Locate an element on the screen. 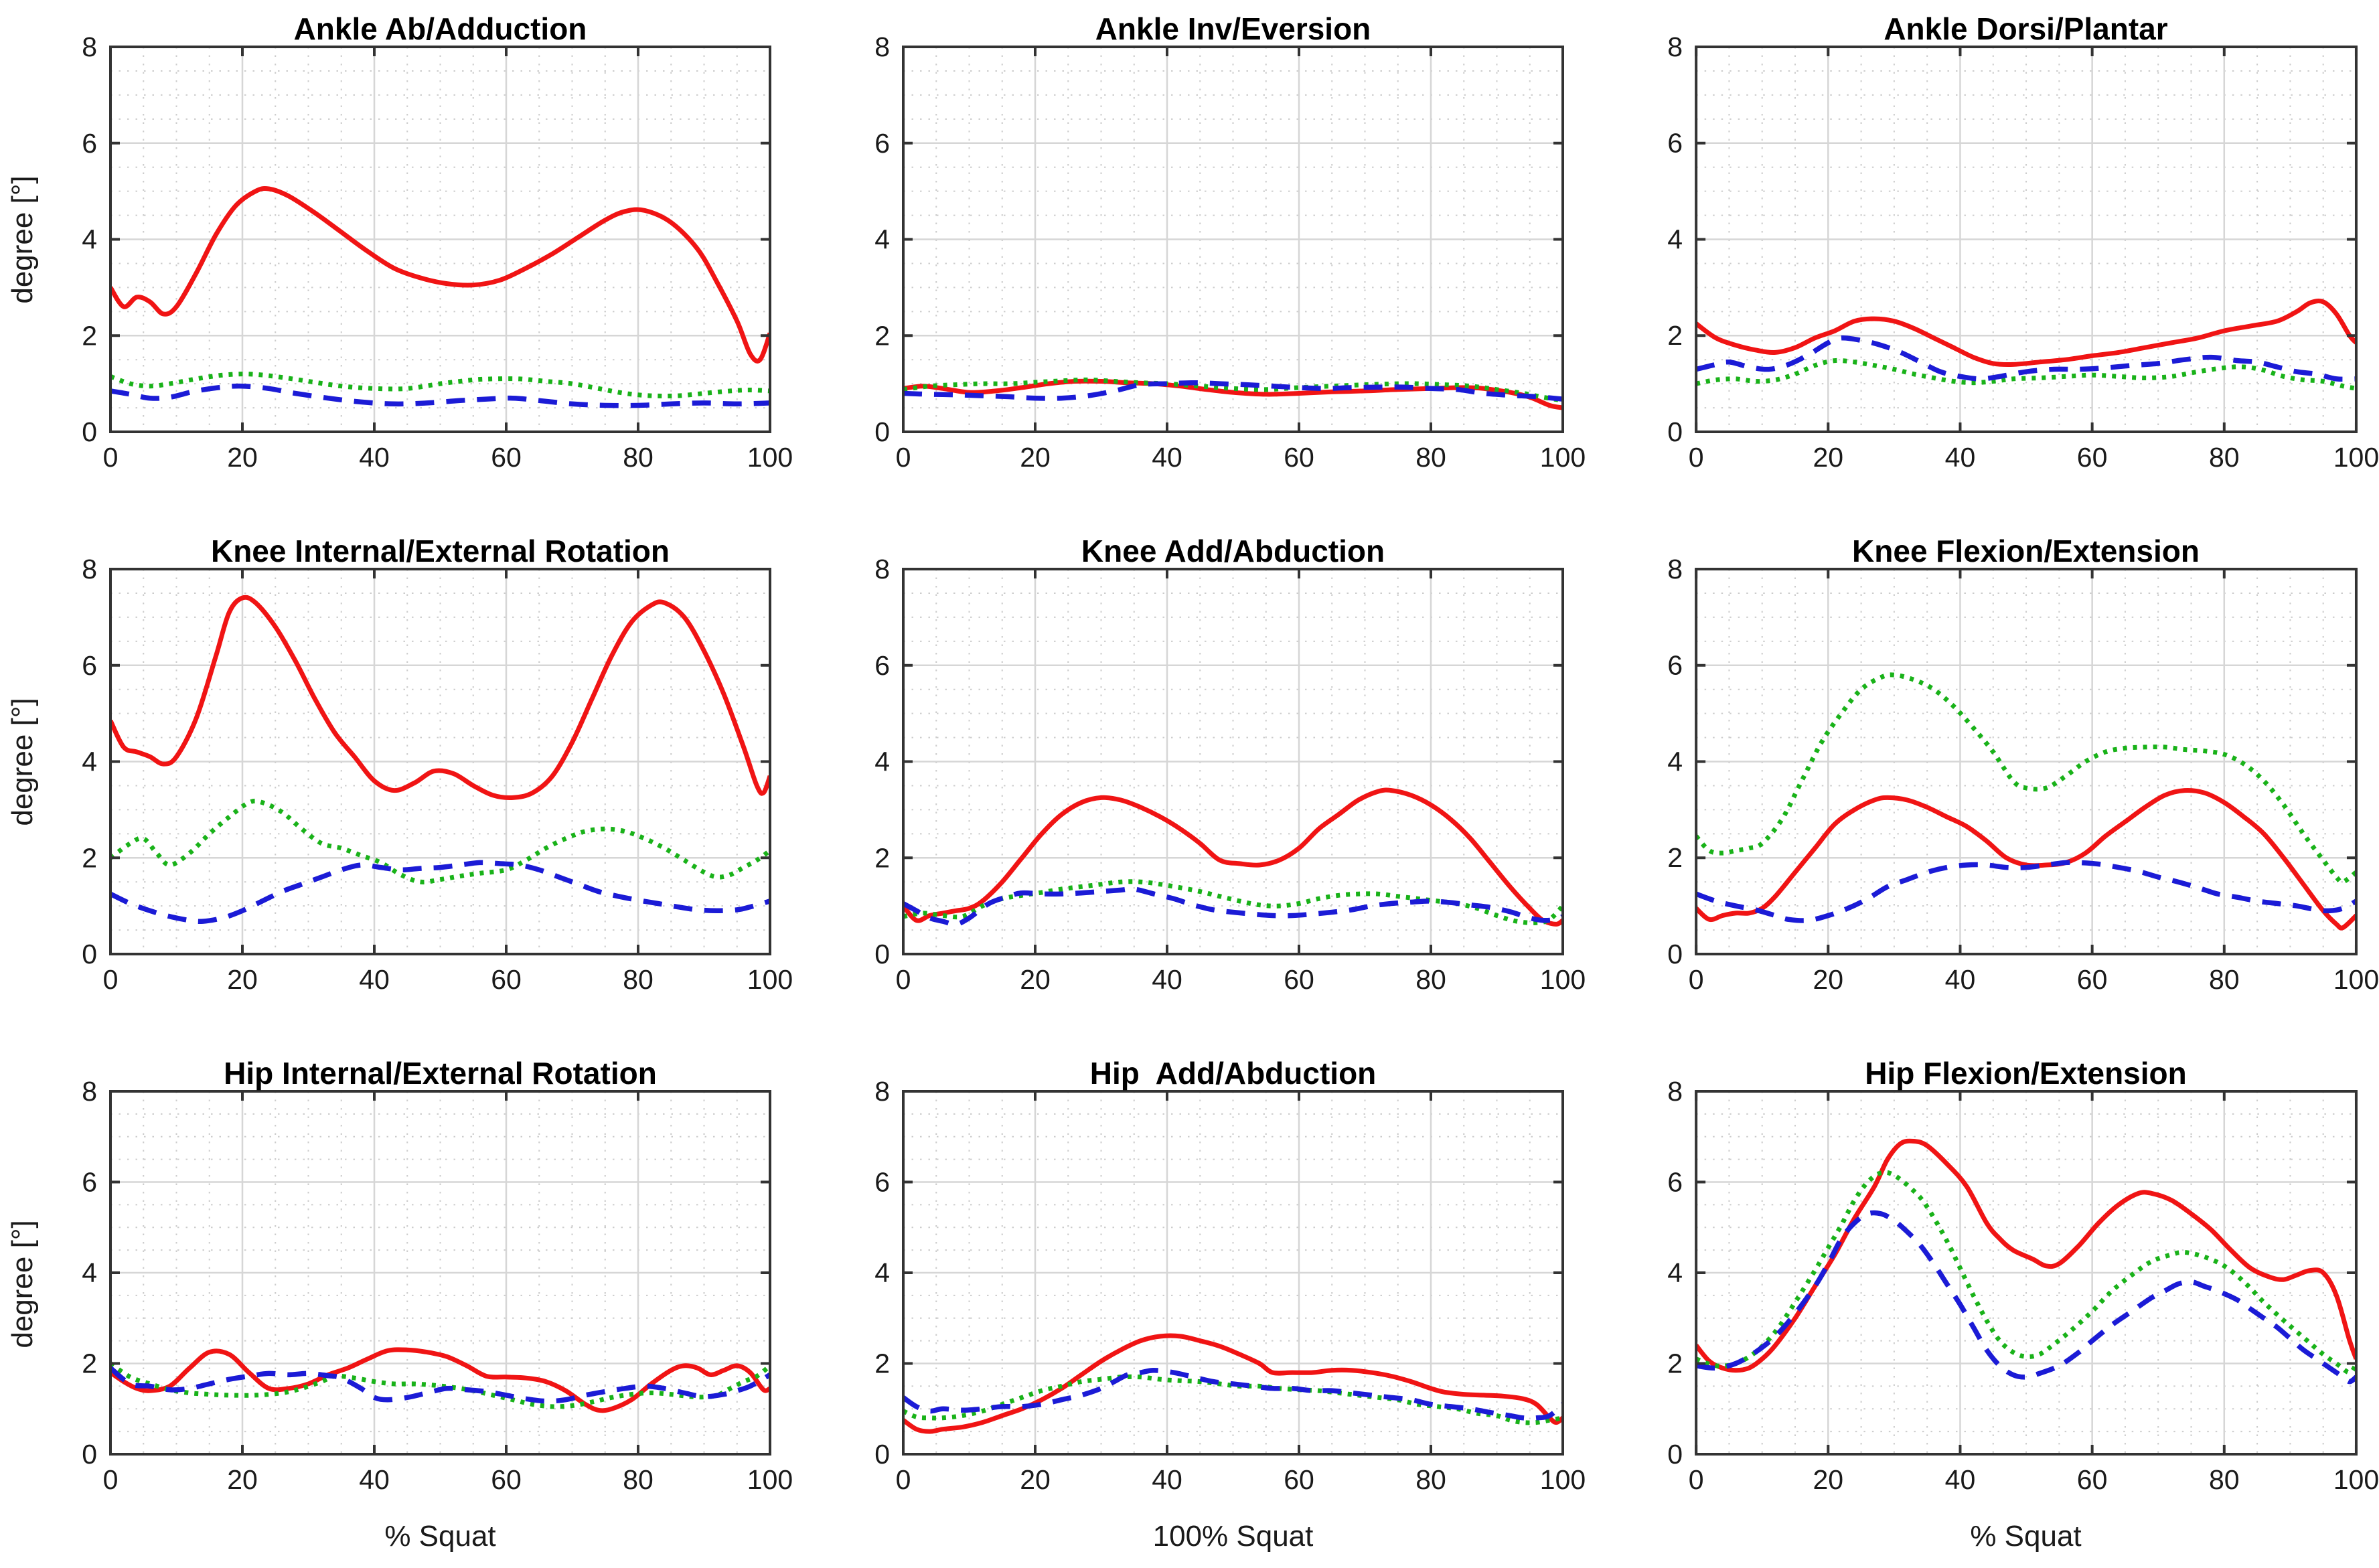 The image size is (2379, 1568). chart-canvas-hip-add-abduction: 0 20 40 60 80 100 0 2 4 6 8 is located at coordinates (1230, 1285).